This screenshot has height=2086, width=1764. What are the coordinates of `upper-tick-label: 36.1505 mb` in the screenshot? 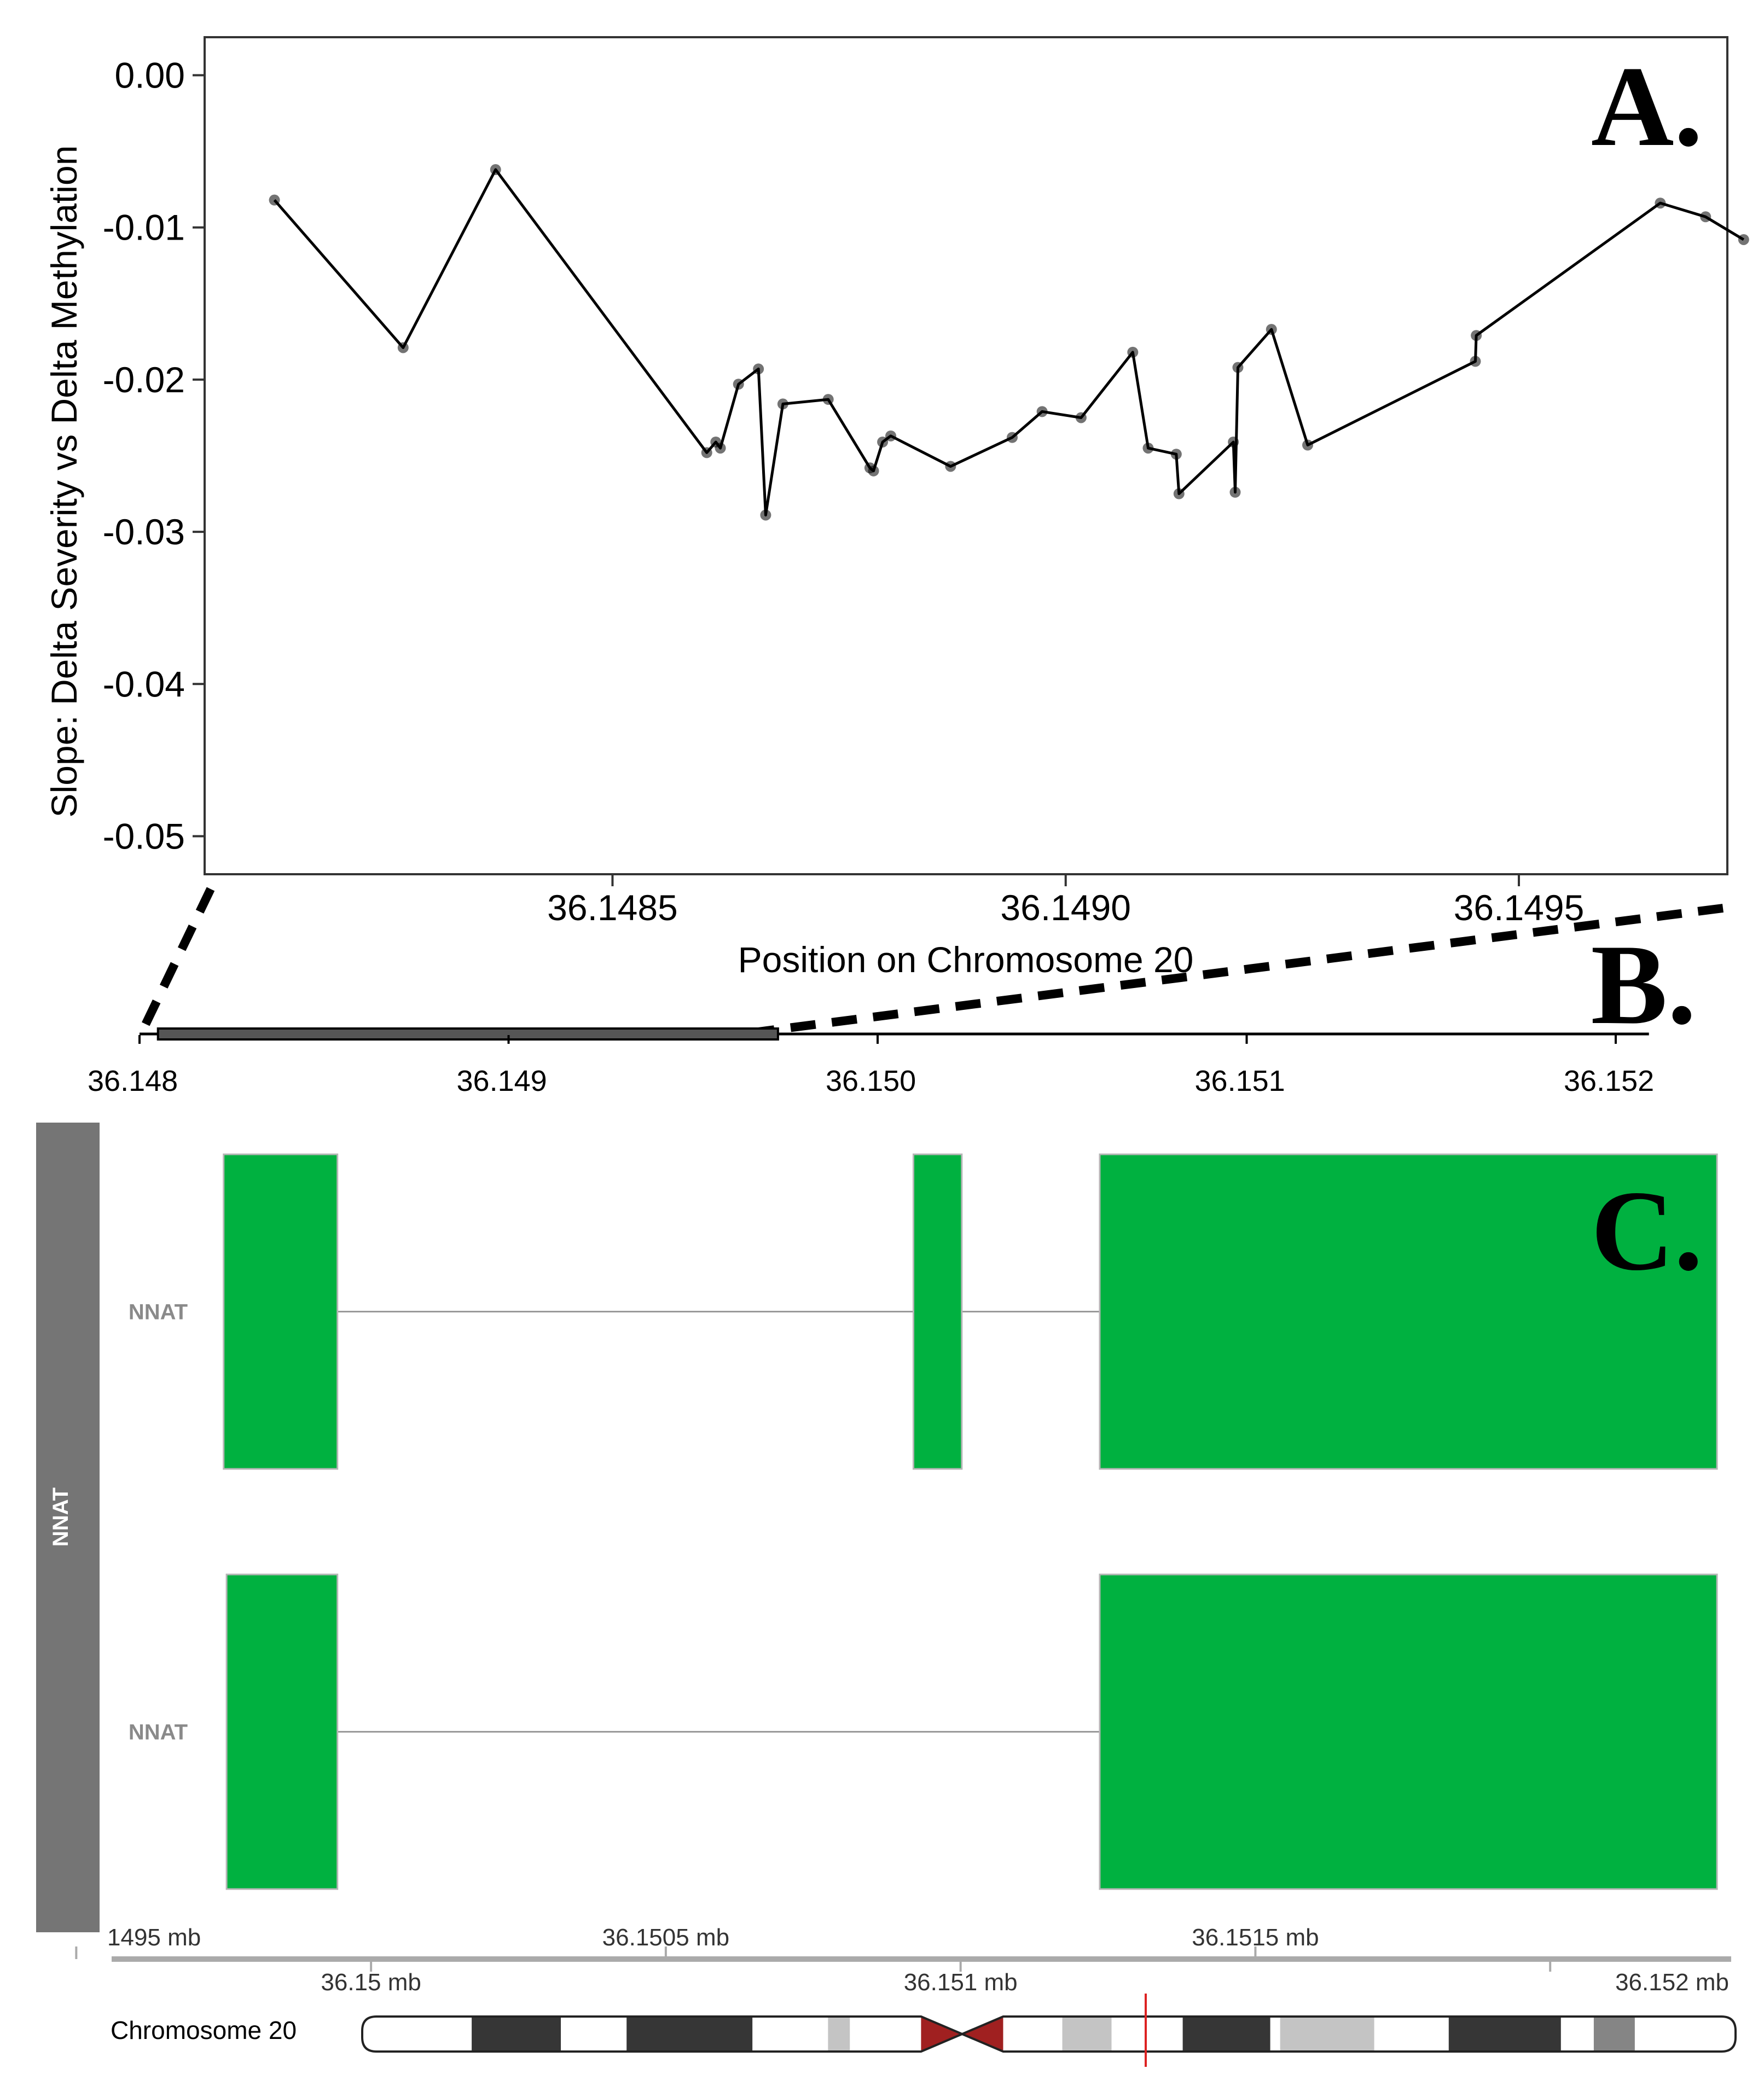 It's located at (666, 1938).